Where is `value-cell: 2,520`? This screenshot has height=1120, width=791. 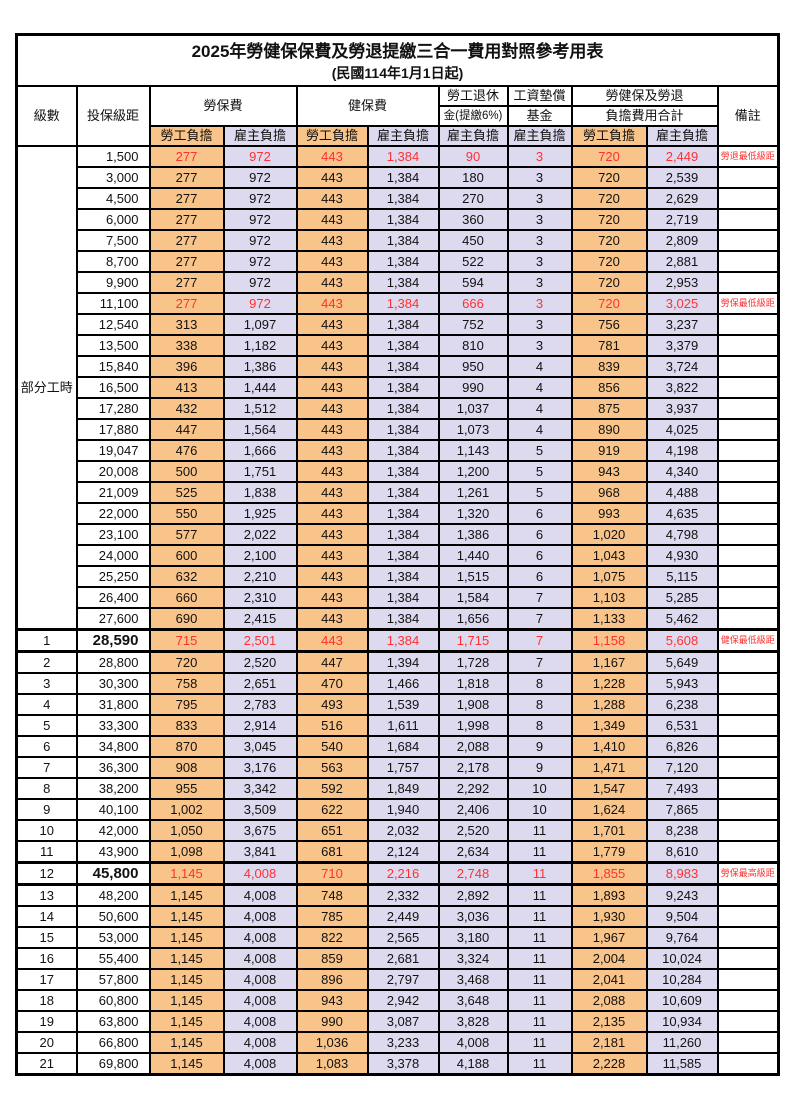
value-cell: 2,520 is located at coordinates (260, 662).